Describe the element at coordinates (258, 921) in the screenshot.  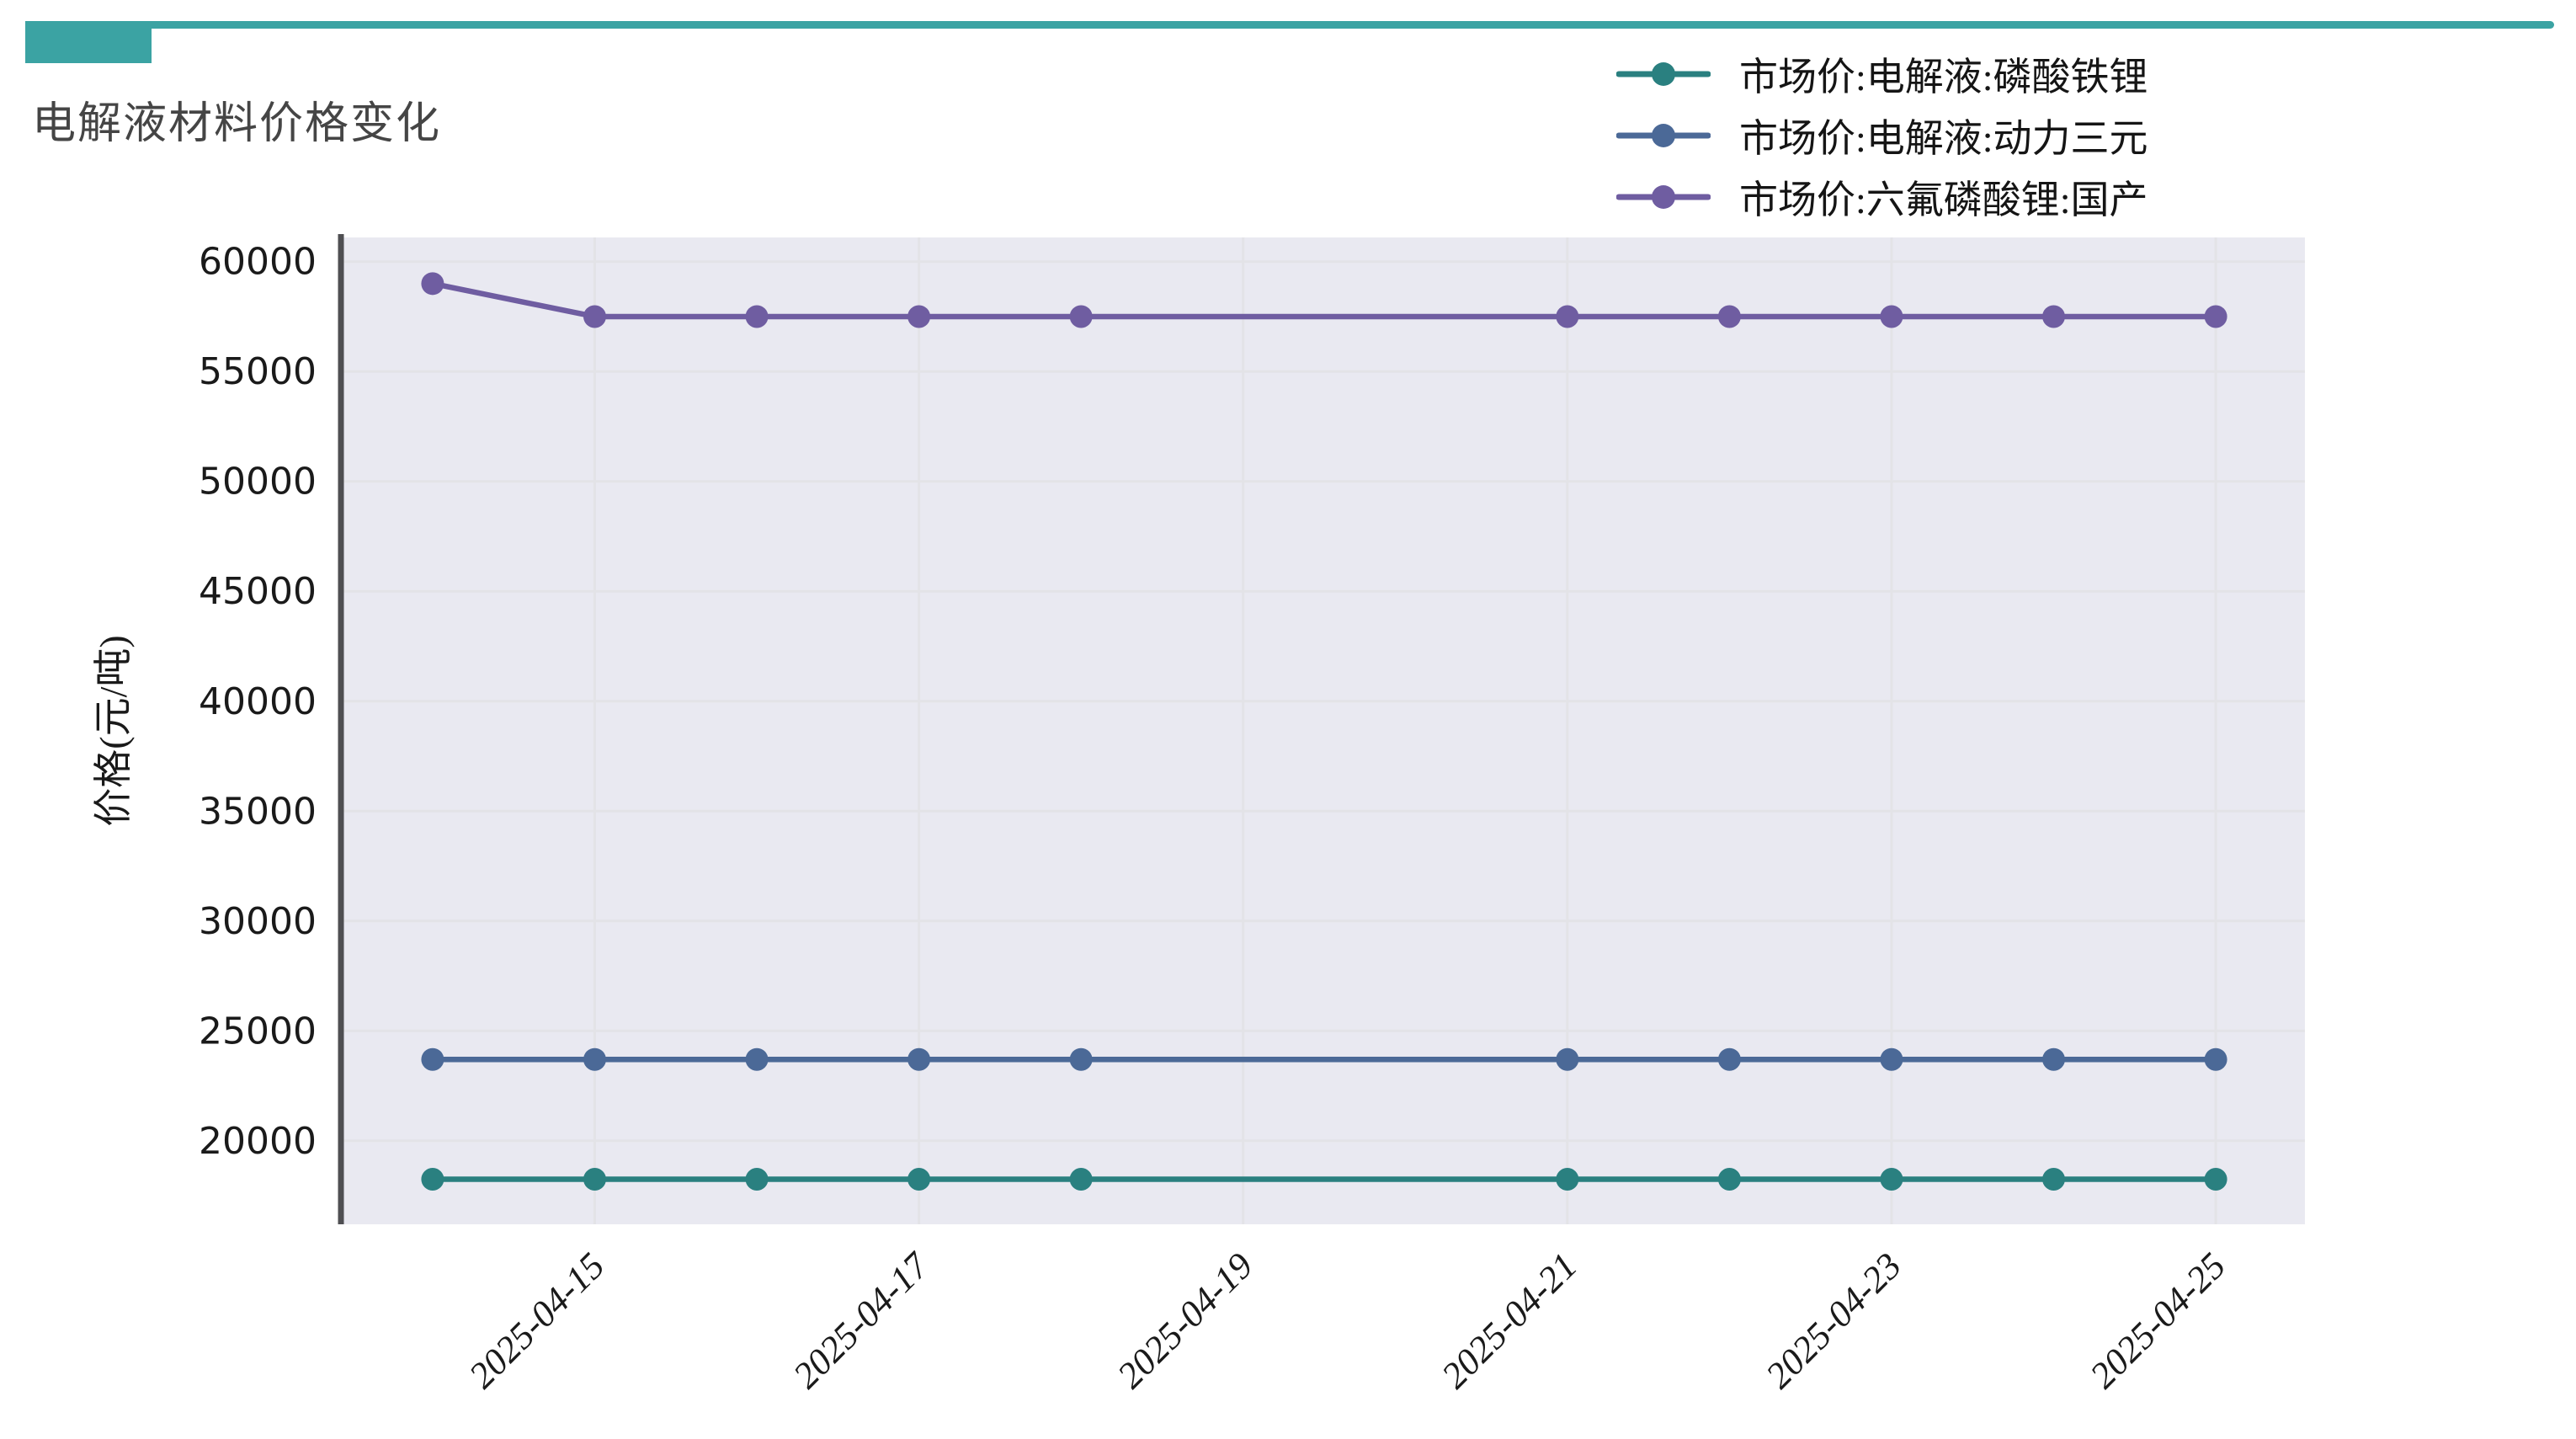
I see `y-tick-label: 30000` at that location.